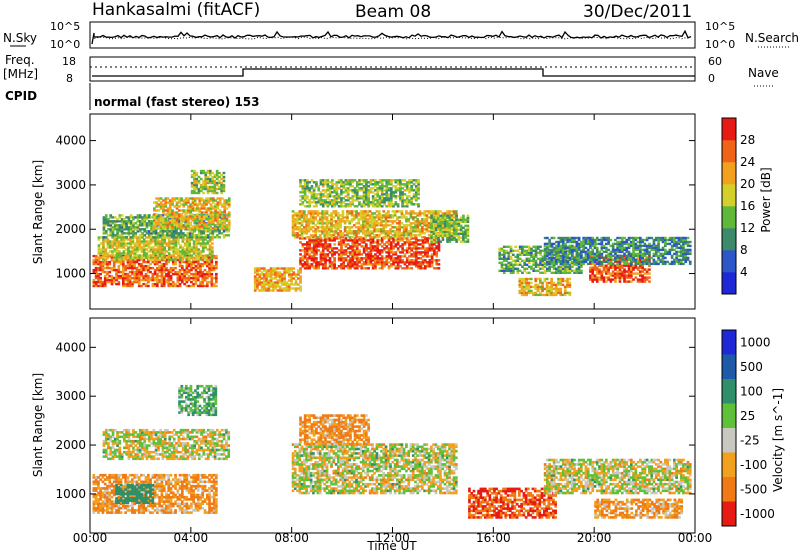 The height and width of the screenshot is (554, 800). Describe the element at coordinates (69, 61) in the screenshot. I see `freq-tick-top: 18` at that location.